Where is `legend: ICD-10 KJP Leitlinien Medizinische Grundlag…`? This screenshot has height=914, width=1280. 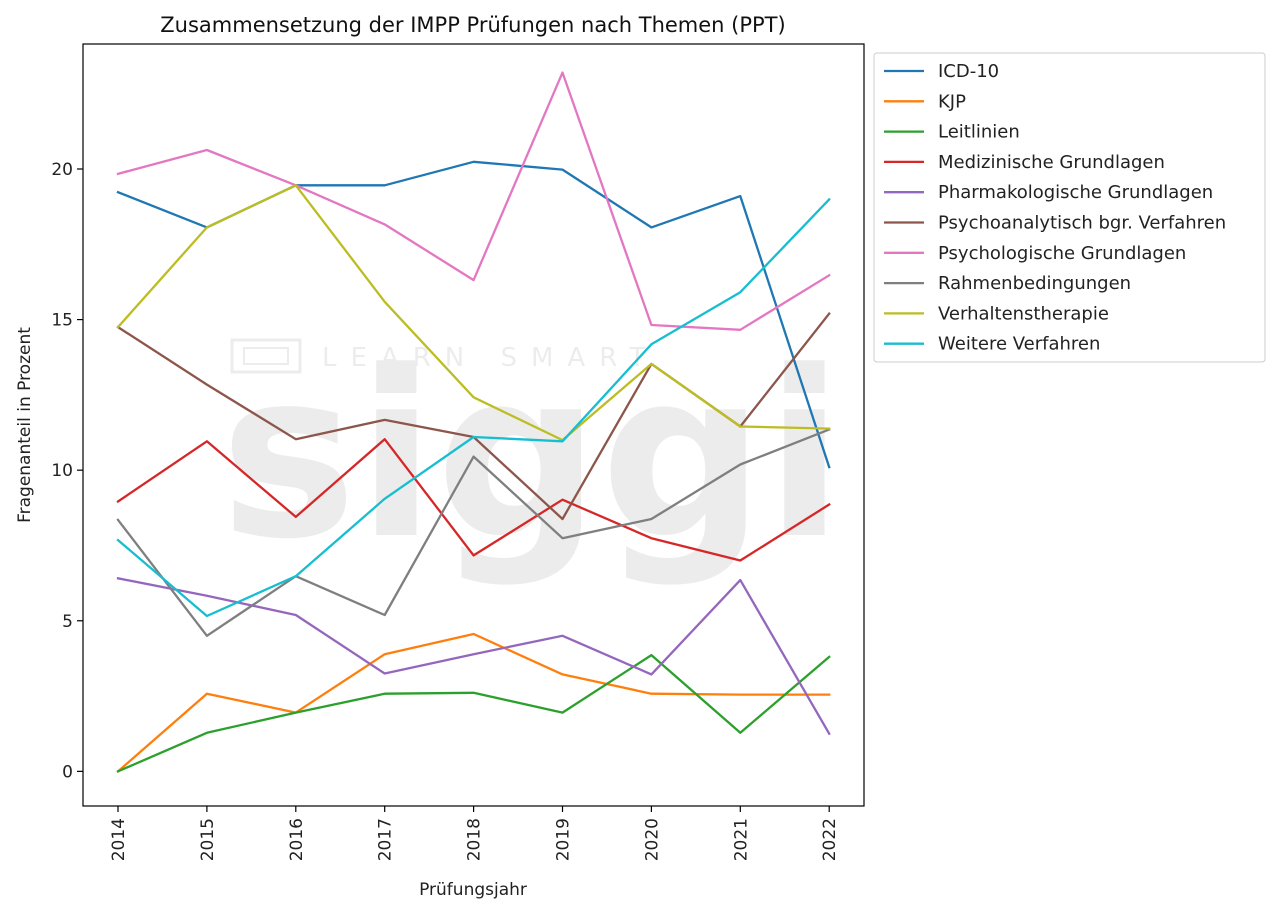
legend: ICD-10 KJP Leitlinien Medizinische Grundlag… is located at coordinates (1069, 207).